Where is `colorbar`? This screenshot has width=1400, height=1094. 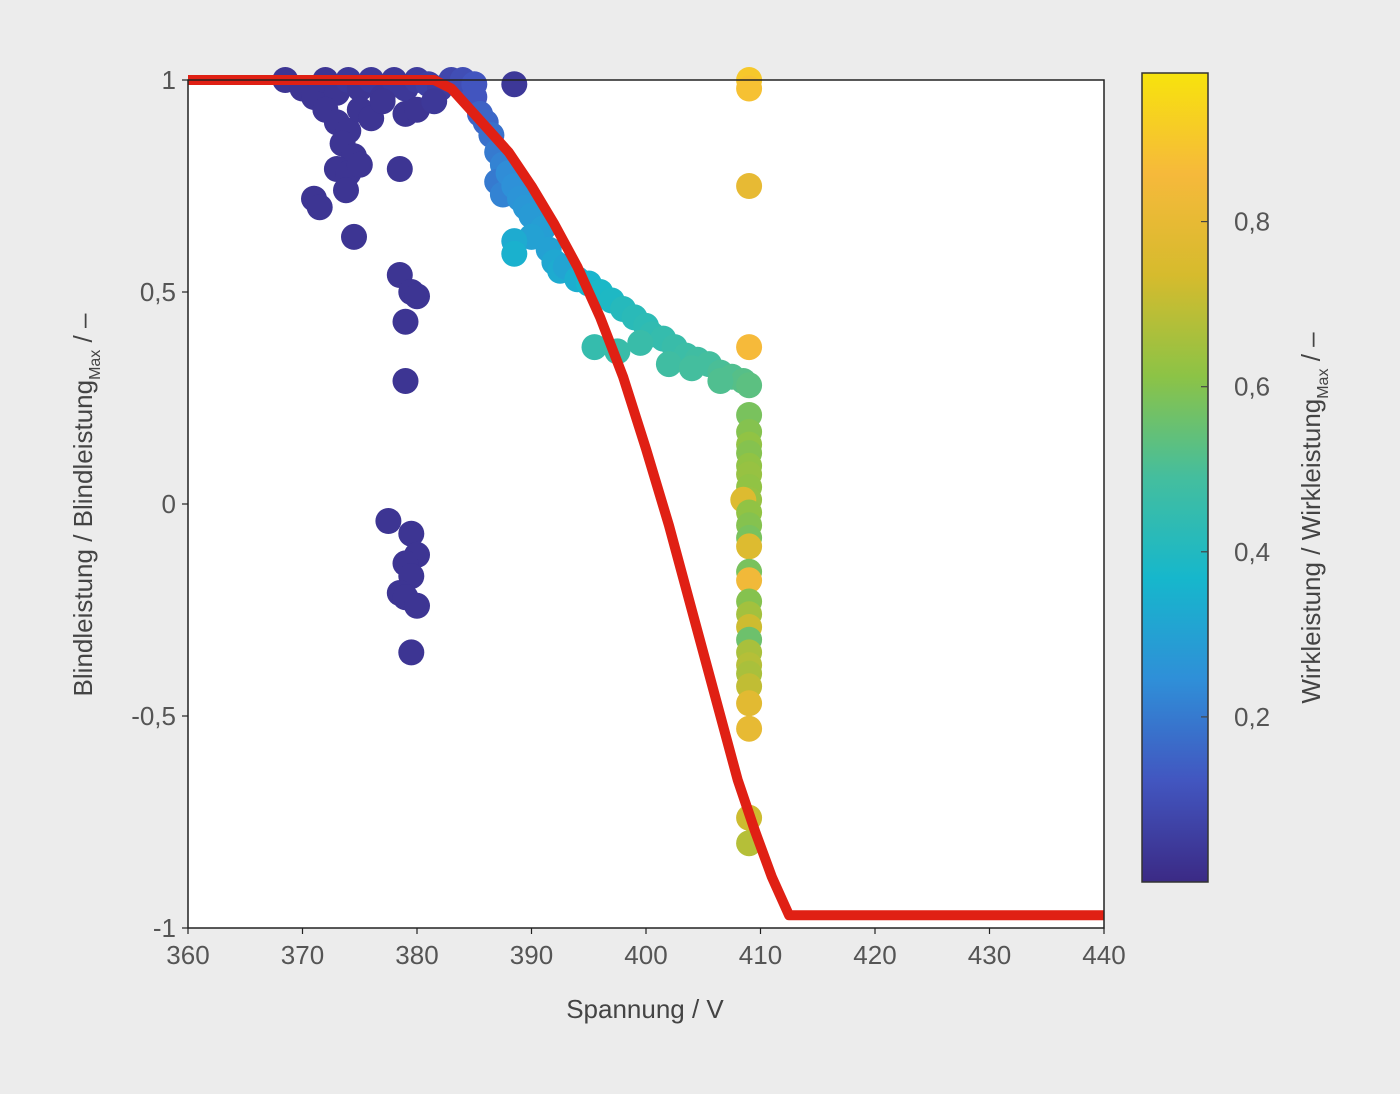 colorbar is located at coordinates (1175, 477).